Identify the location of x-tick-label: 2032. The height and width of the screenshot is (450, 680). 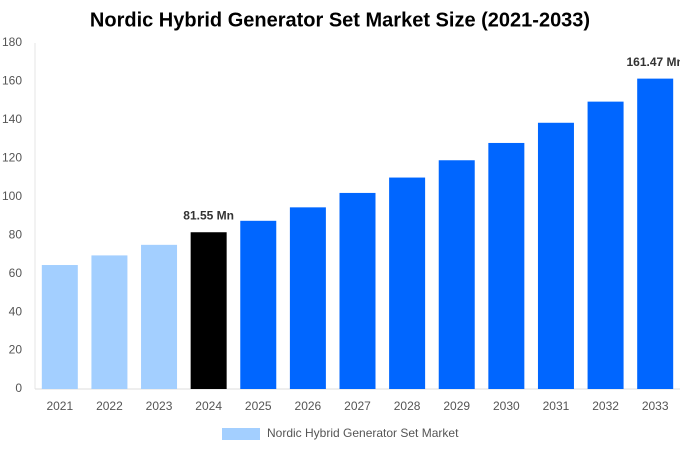
(605, 406).